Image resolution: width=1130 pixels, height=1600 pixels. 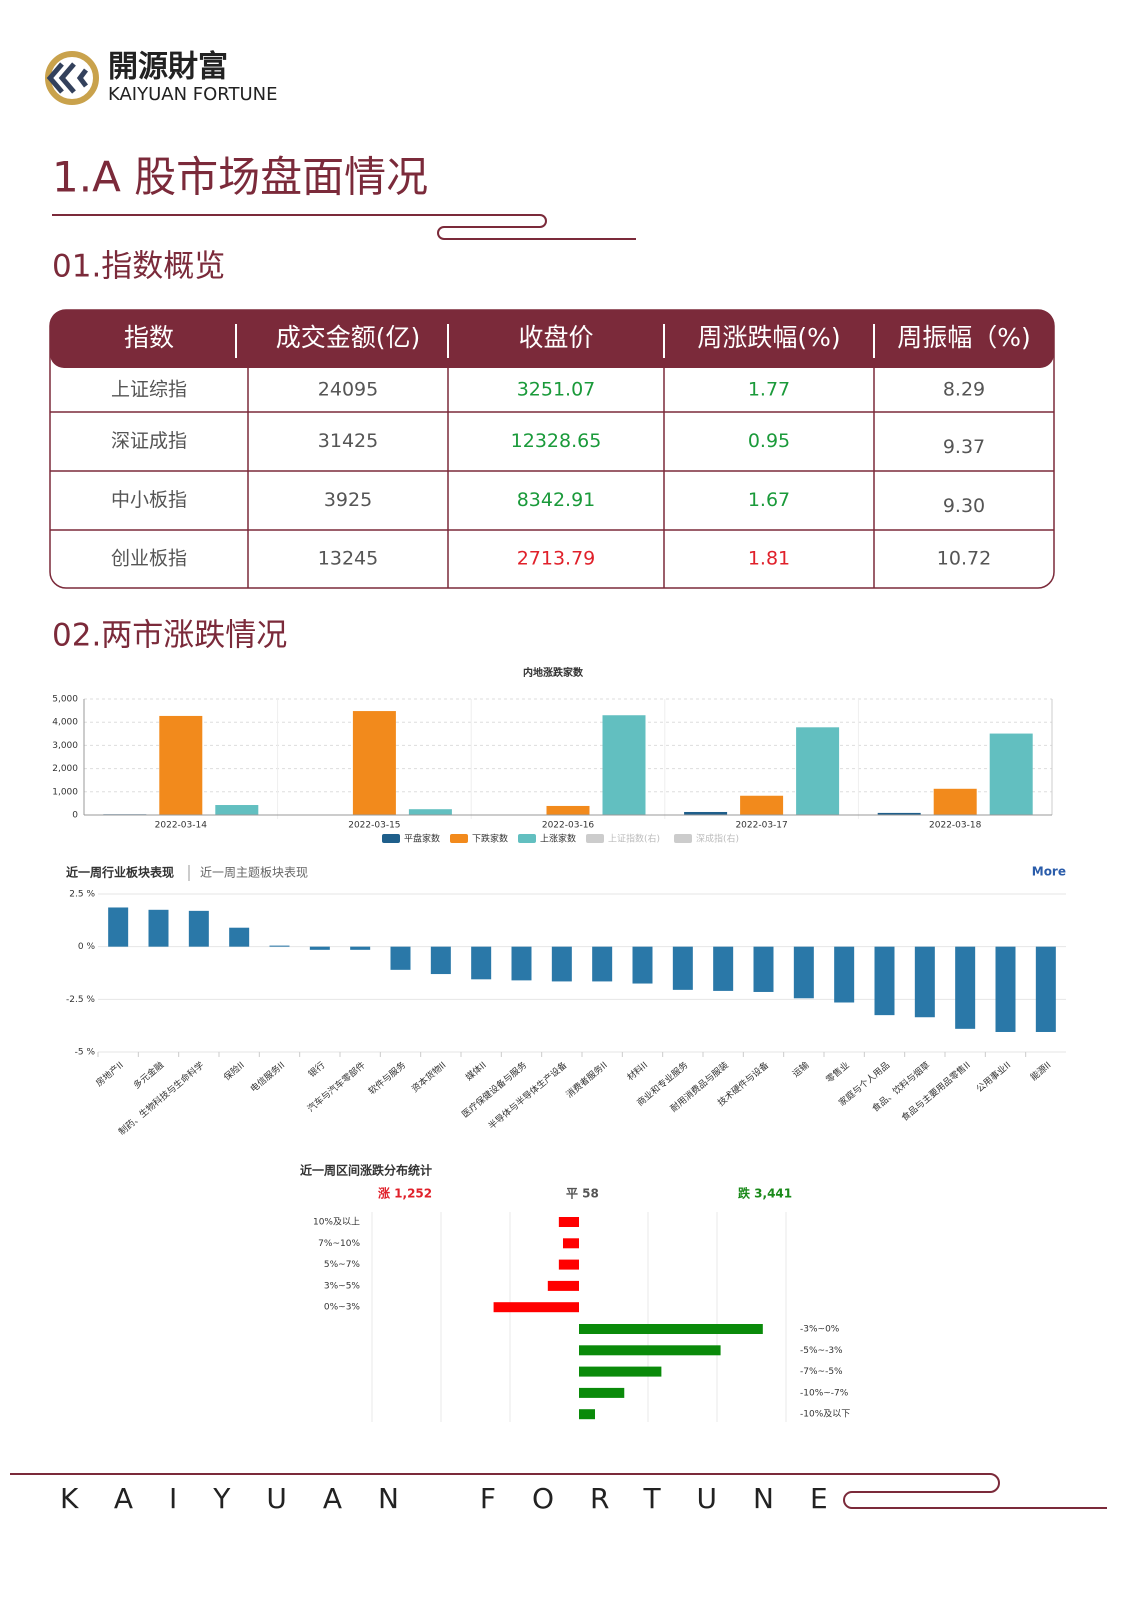 What do you see at coordinates (556, 441) in the screenshot?
I see `table-cell: 12328.65` at bounding box center [556, 441].